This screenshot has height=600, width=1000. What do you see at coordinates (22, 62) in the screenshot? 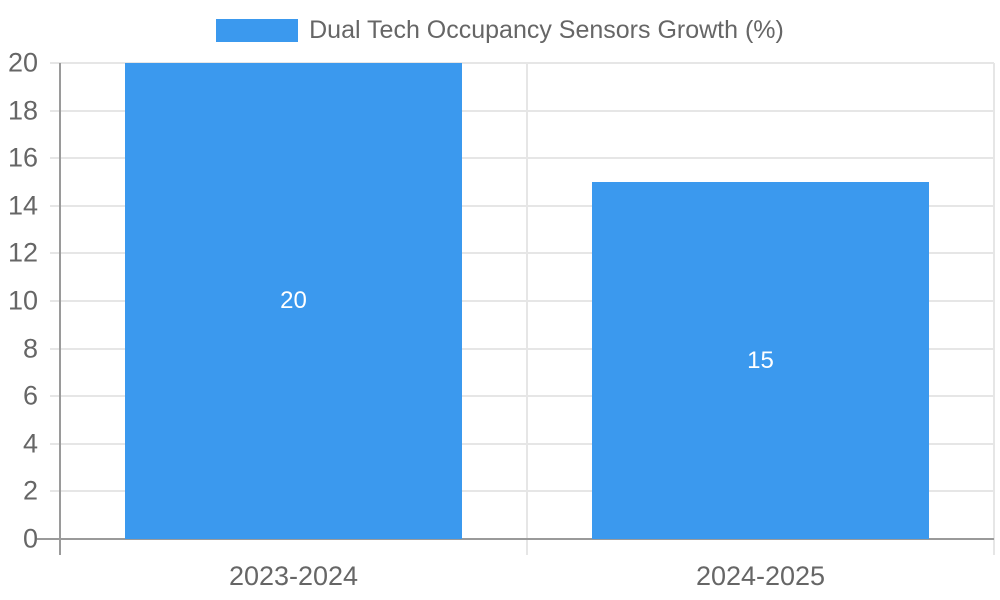
I see `y-axis-tick-label: 20` at bounding box center [22, 62].